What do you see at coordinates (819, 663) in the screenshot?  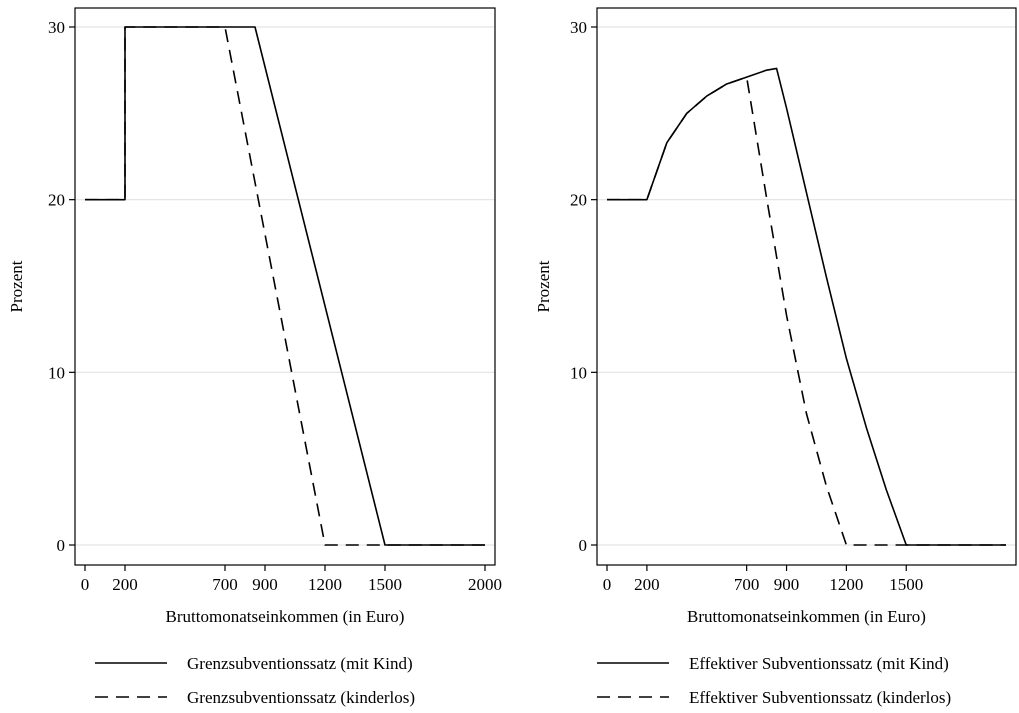 I see `legend-label: Effektiver Subventionssatz (mit Kind)` at bounding box center [819, 663].